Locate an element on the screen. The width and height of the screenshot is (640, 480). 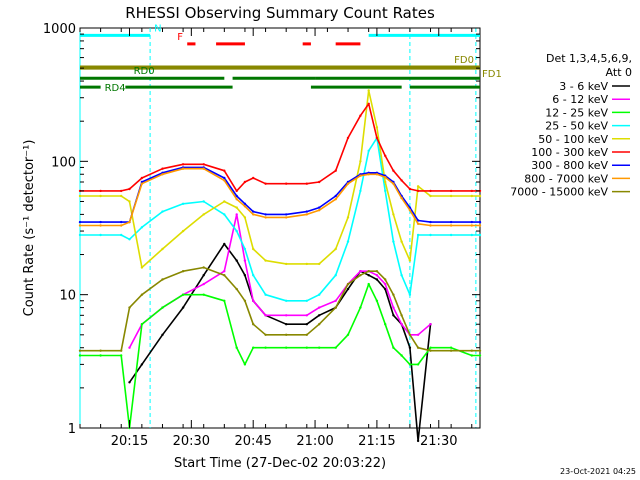
x-axis-label: Start Time (27-Dec-02 20:03:22) is located at coordinates (280, 463).